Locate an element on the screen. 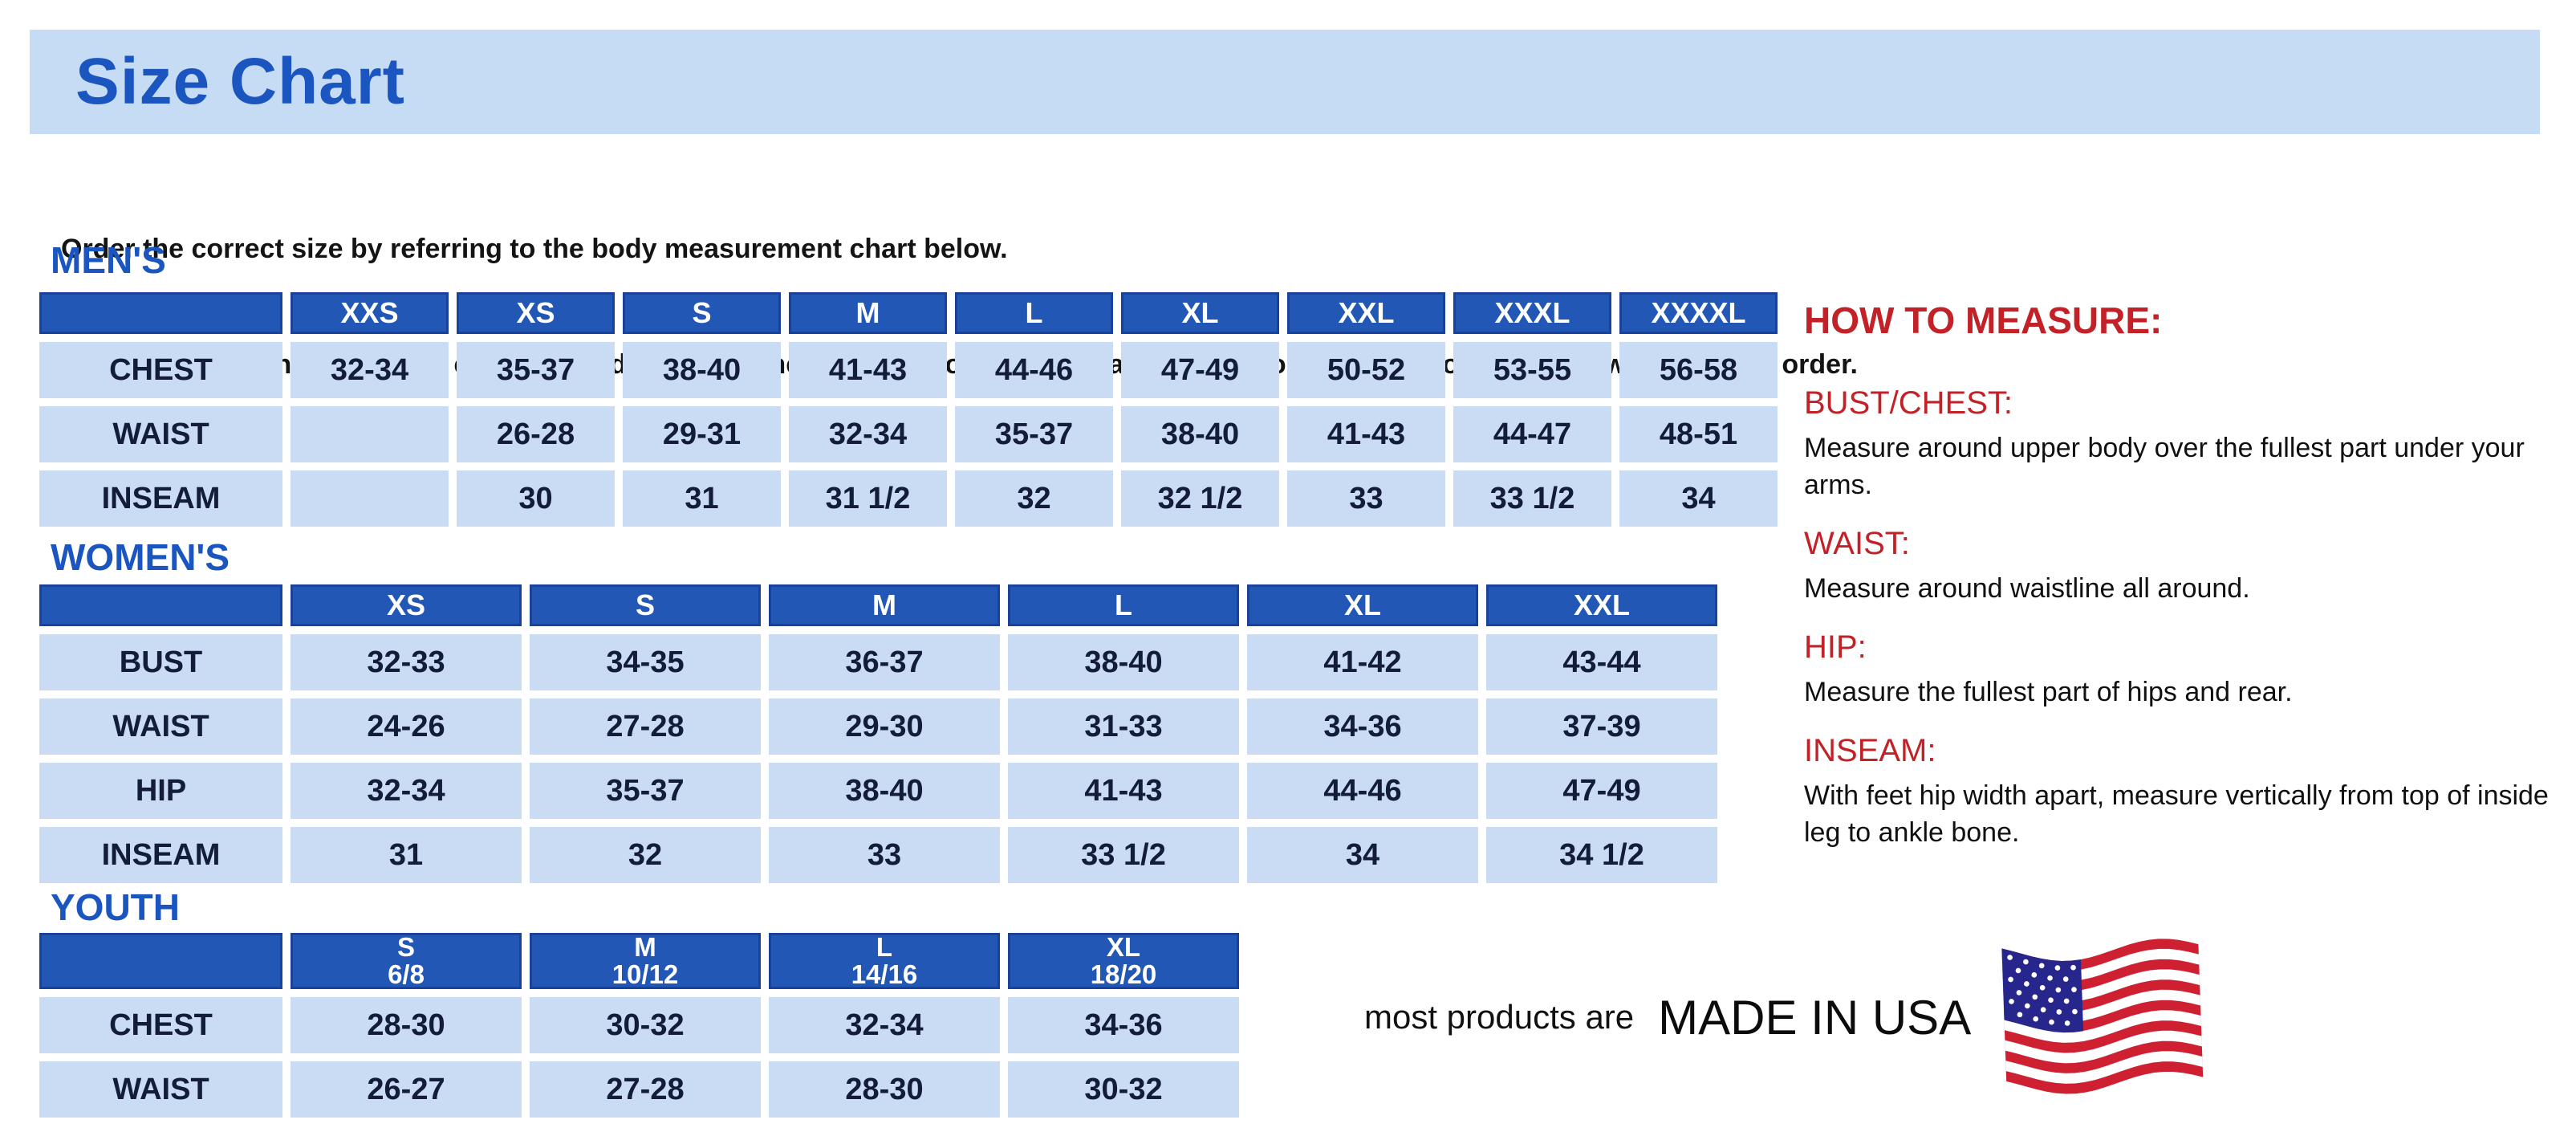 The height and width of the screenshot is (1132, 2576). size-value-cell: 32-33 is located at coordinates (407, 662).